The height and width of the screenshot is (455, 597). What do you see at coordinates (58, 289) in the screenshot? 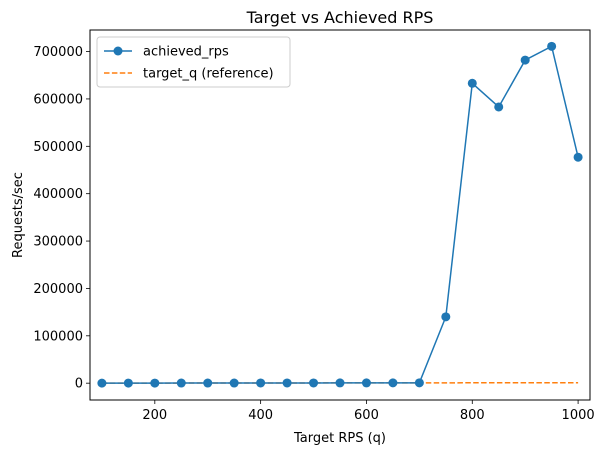
I see `y-tick-label: 200000` at bounding box center [58, 289].